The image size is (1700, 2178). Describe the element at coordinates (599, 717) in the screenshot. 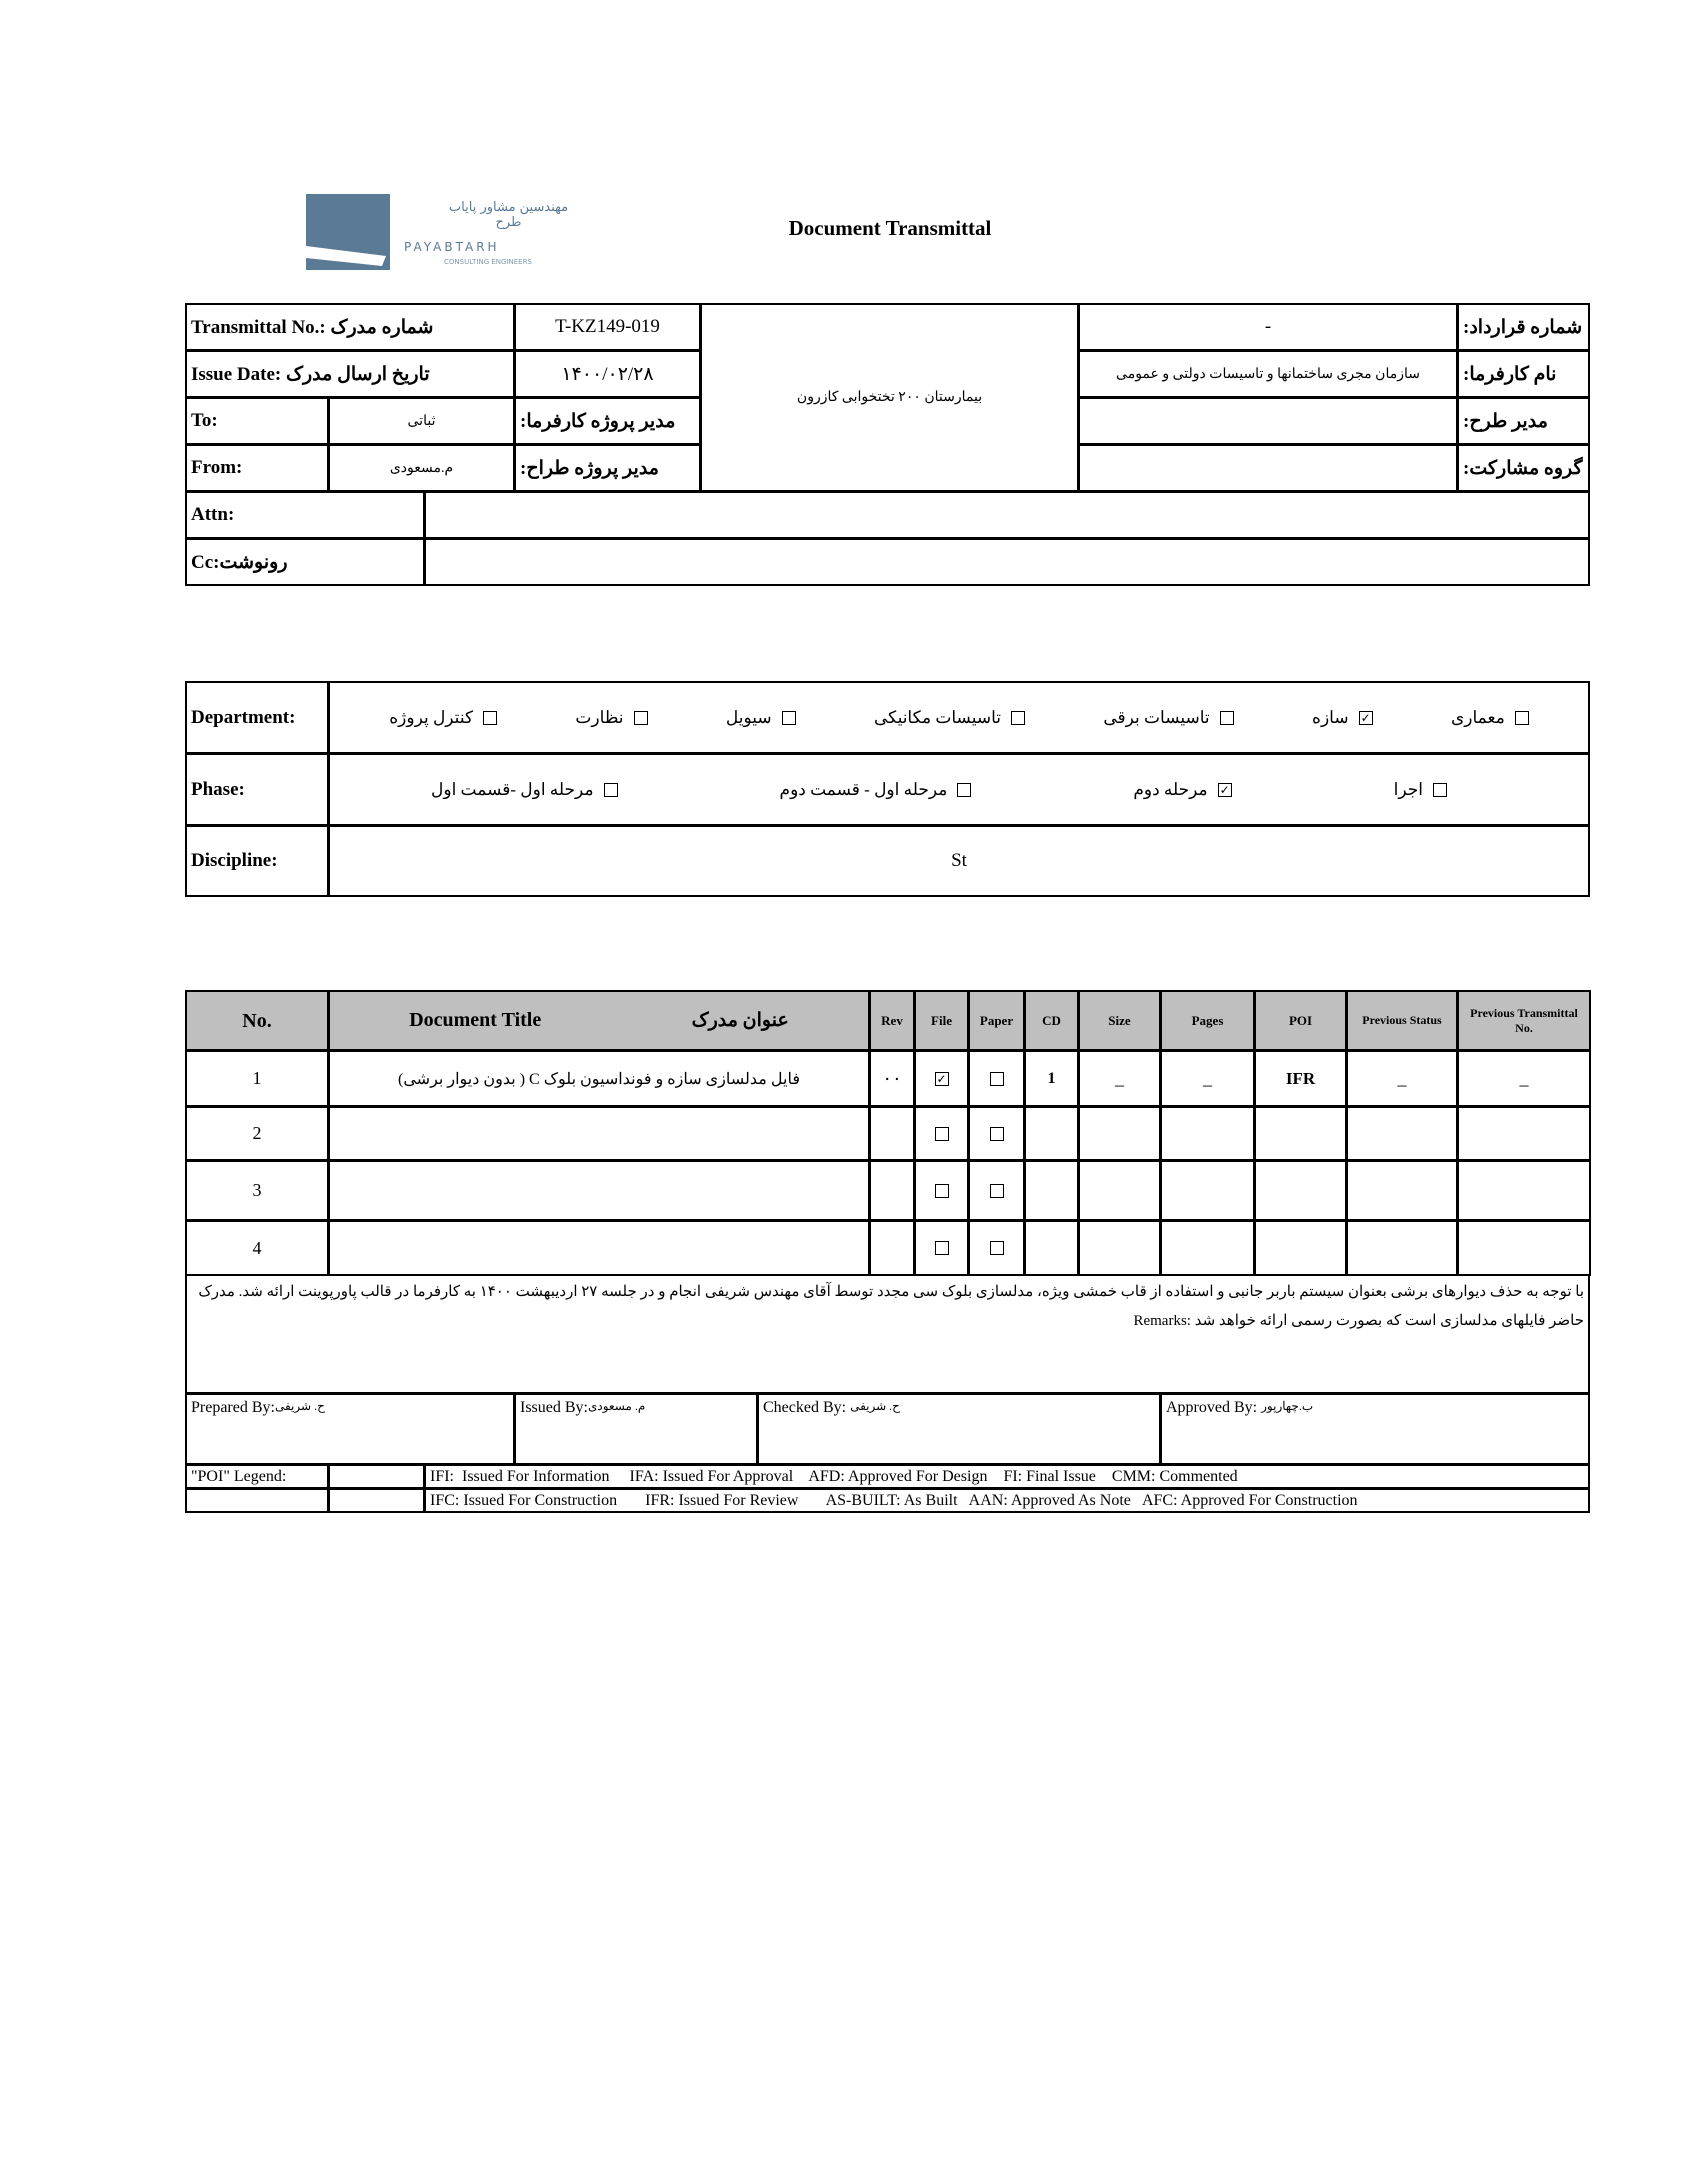

I see `department-option-label: نظارت` at that location.